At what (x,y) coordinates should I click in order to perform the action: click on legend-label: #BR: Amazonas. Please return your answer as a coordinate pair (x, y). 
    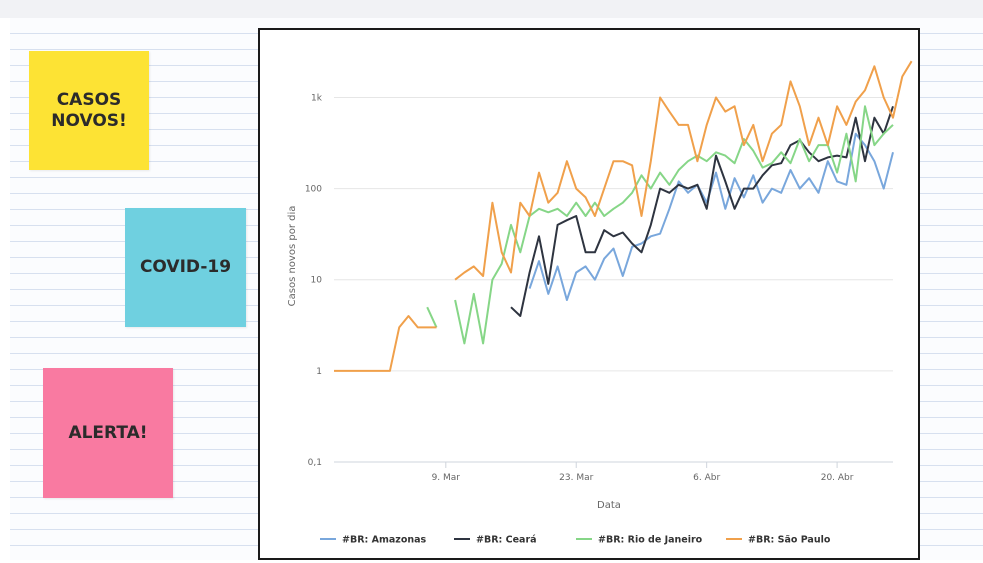
    Looking at the image, I should click on (384, 540).